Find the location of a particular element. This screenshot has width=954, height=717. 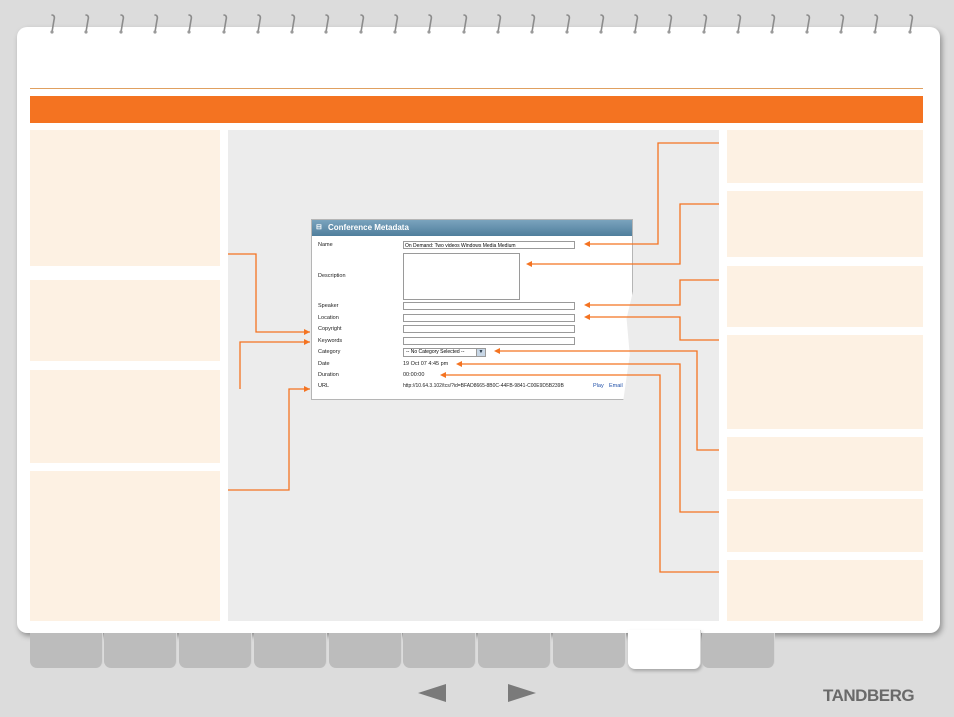

nav-tab-9-active is located at coordinates (664, 649).